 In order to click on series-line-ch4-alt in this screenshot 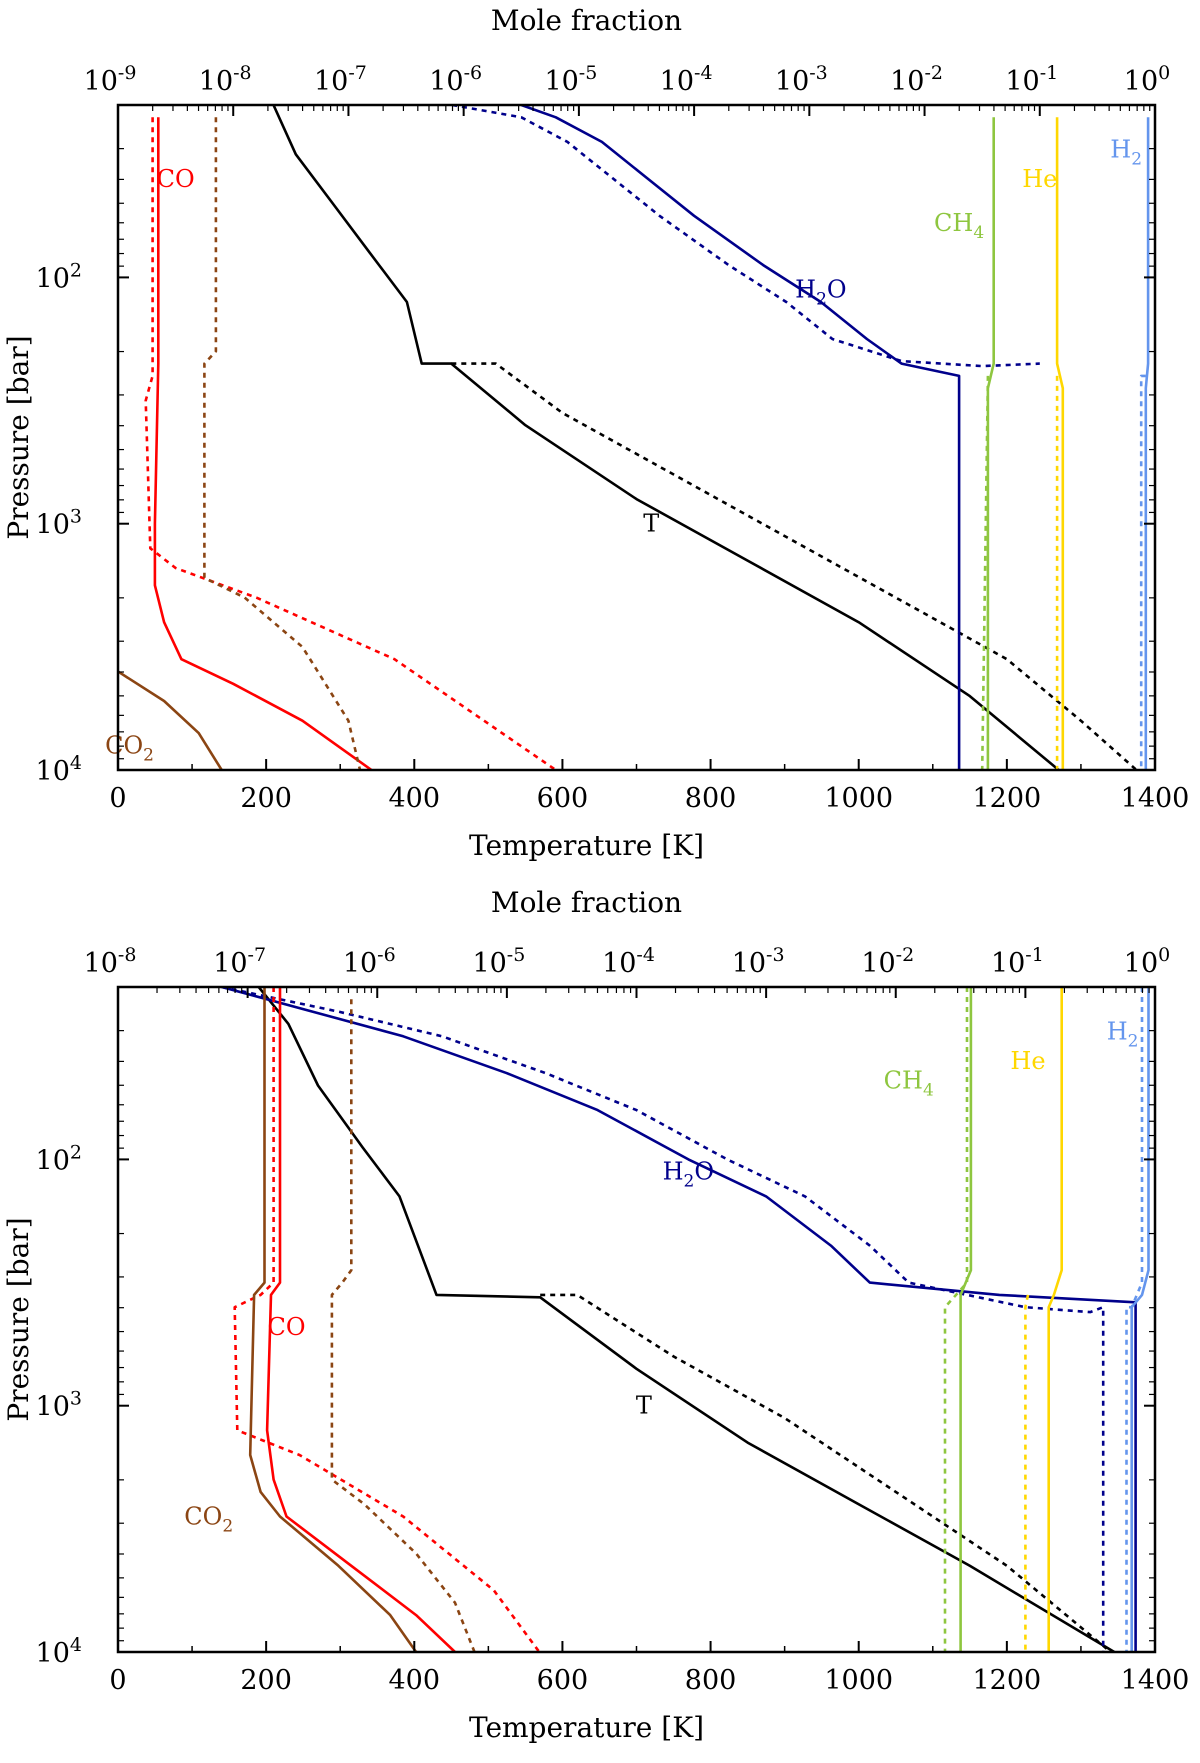, I will do `click(956, 1319)`.